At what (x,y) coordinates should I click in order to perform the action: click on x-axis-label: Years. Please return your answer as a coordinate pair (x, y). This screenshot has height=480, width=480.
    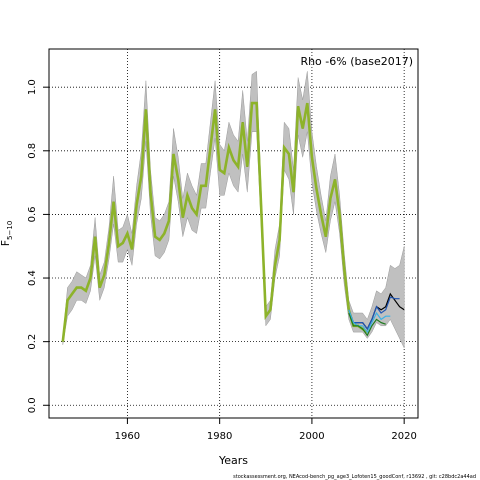
    Looking at the image, I should click on (233, 460).